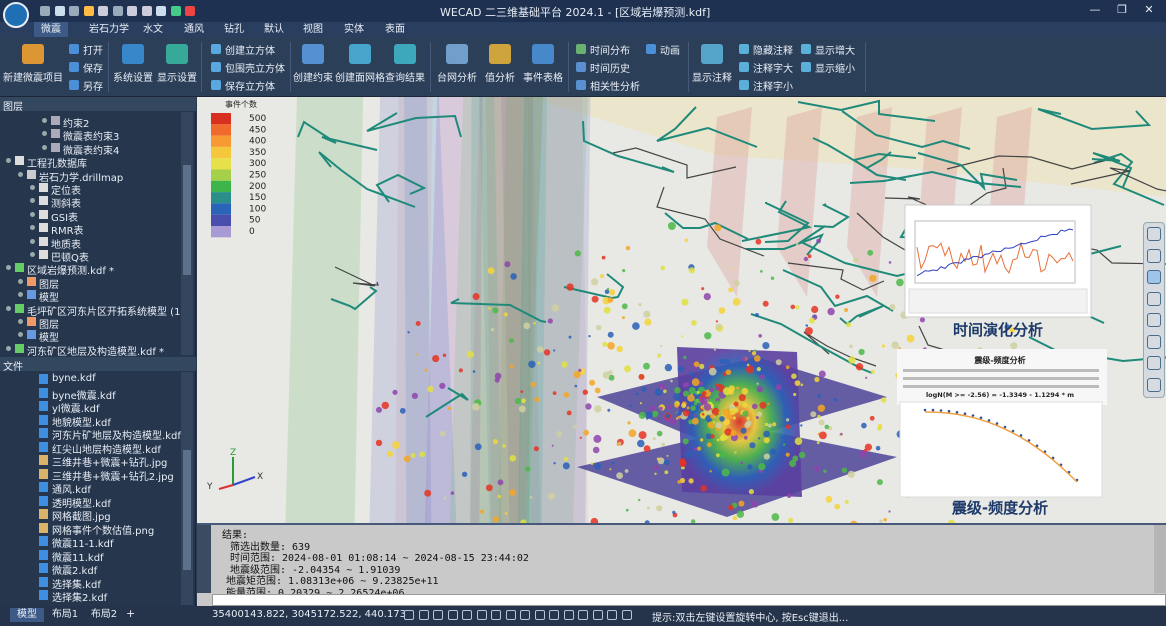 This screenshot has height=626, width=1166. Describe the element at coordinates (91, 151) in the screenshot. I see `tree-item: 微震表约束4` at that location.